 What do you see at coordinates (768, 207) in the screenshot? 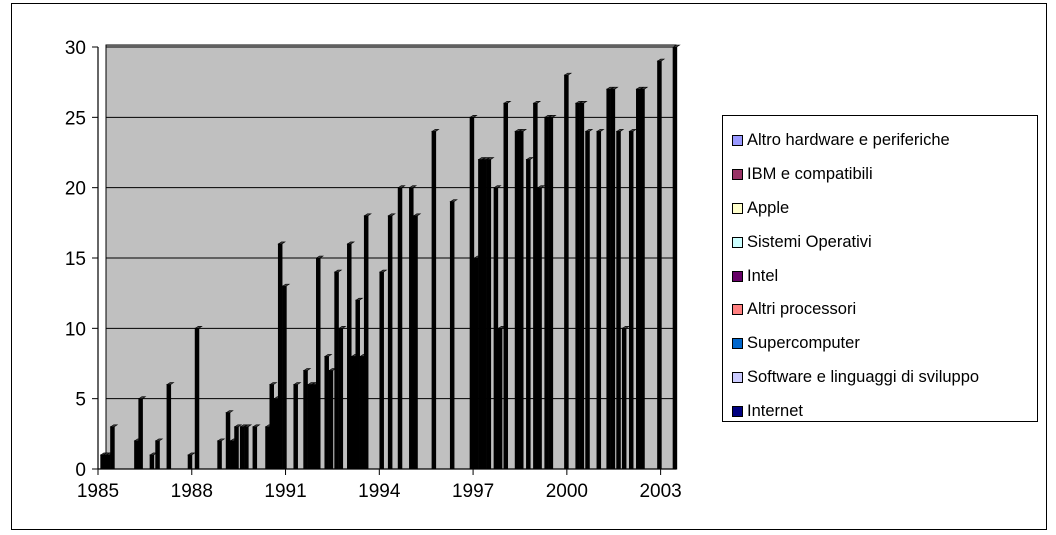
I see `legend-label: Apple` at bounding box center [768, 207].